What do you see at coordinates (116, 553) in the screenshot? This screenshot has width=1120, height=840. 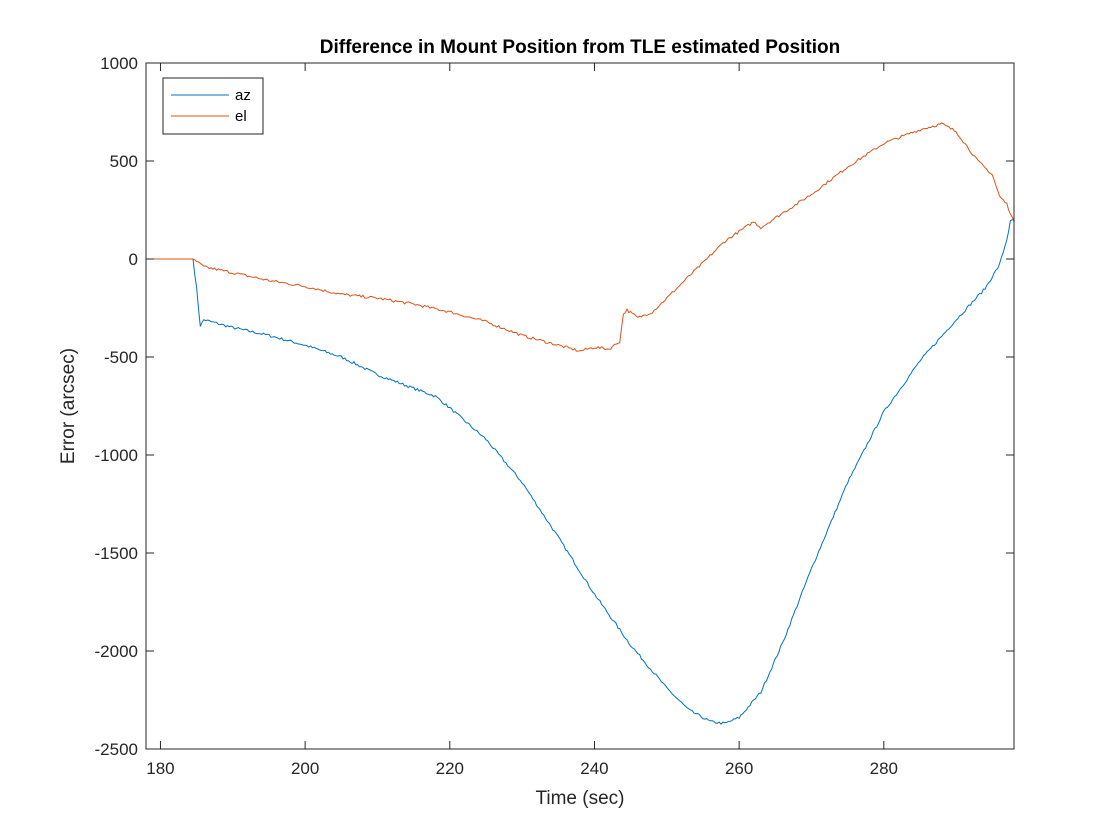 I see `y-tick-label: -1500` at bounding box center [116, 553].